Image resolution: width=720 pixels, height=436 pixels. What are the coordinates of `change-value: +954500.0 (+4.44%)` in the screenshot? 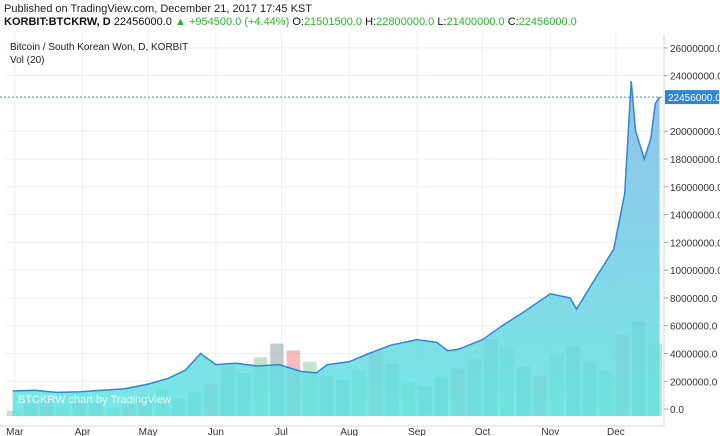 It's located at (239, 22).